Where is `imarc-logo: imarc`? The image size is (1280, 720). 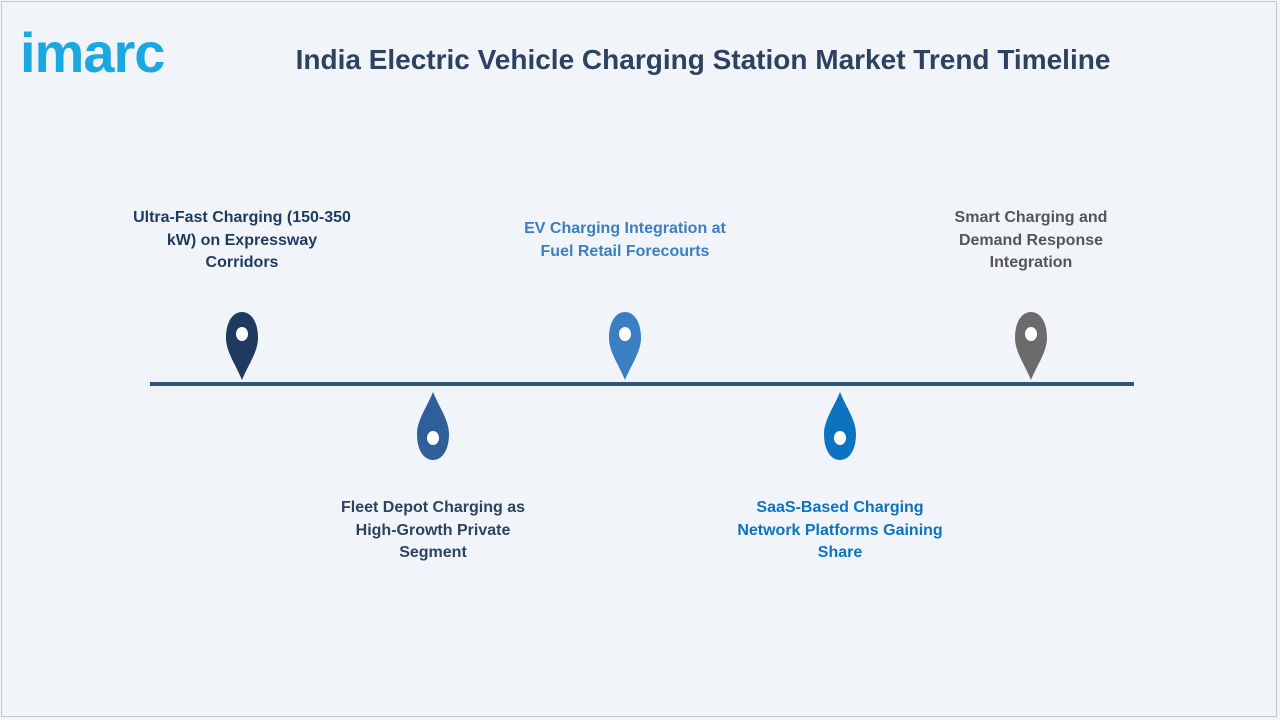 imarc-logo: imarc is located at coordinates (92, 52).